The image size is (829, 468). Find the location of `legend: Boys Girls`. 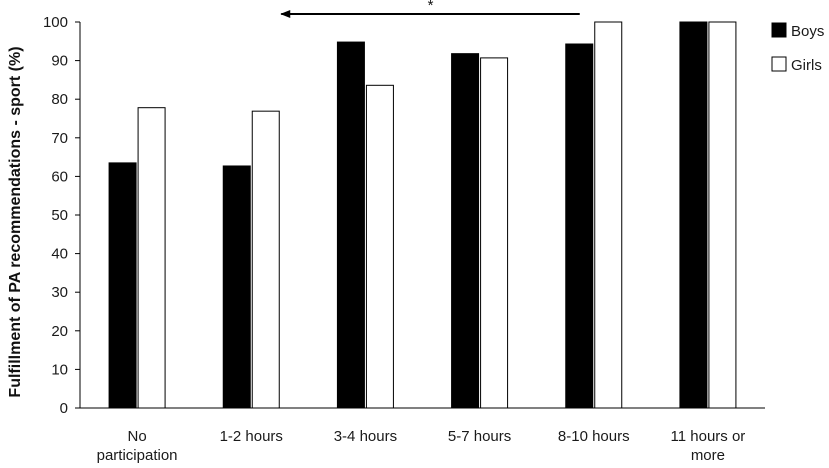

legend: Boys Girls is located at coordinates (797, 48).